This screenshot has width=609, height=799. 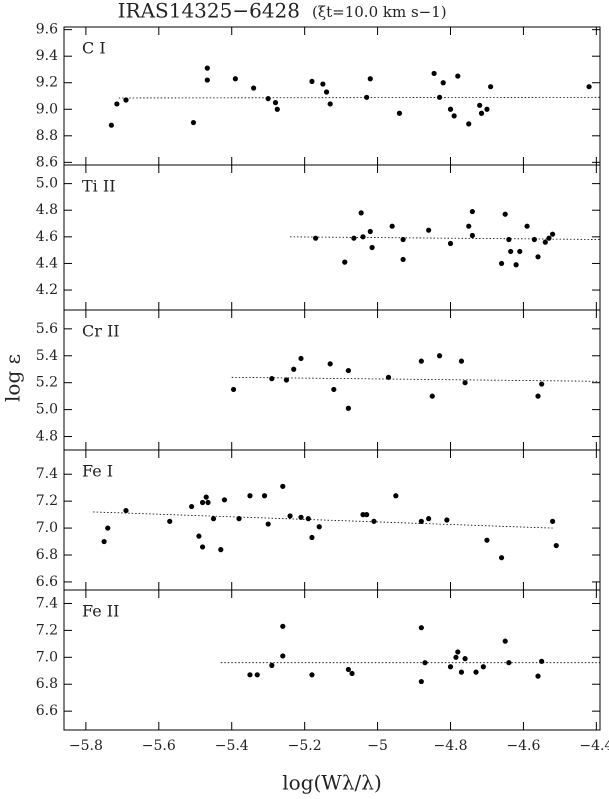 What do you see at coordinates (47, 162) in the screenshot?
I see `y-tick-label: 8.6` at bounding box center [47, 162].